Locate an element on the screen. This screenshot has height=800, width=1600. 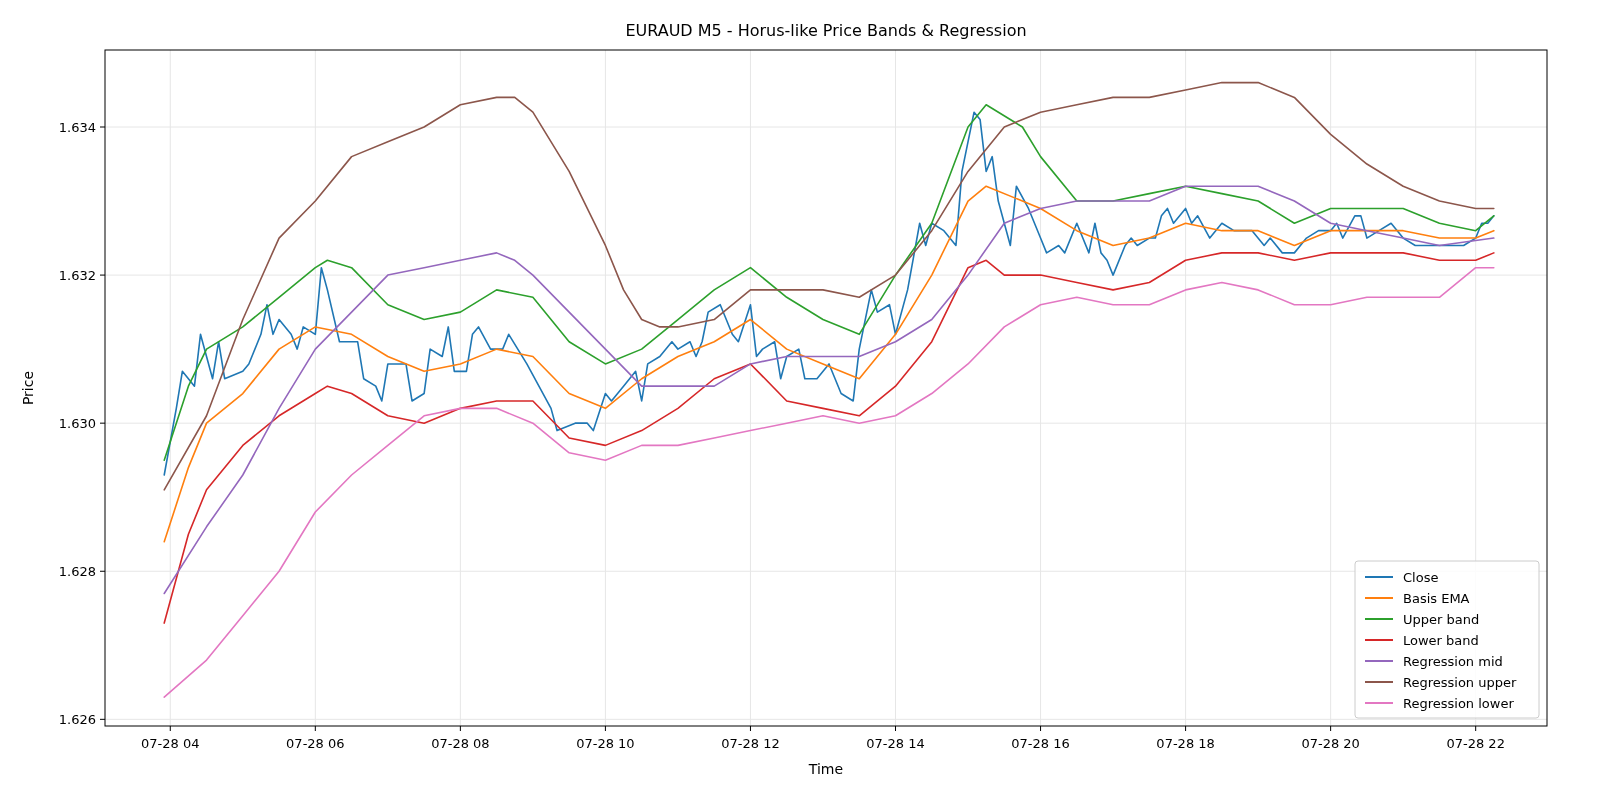
x-axis-title: Time is located at coordinates (825, 769).